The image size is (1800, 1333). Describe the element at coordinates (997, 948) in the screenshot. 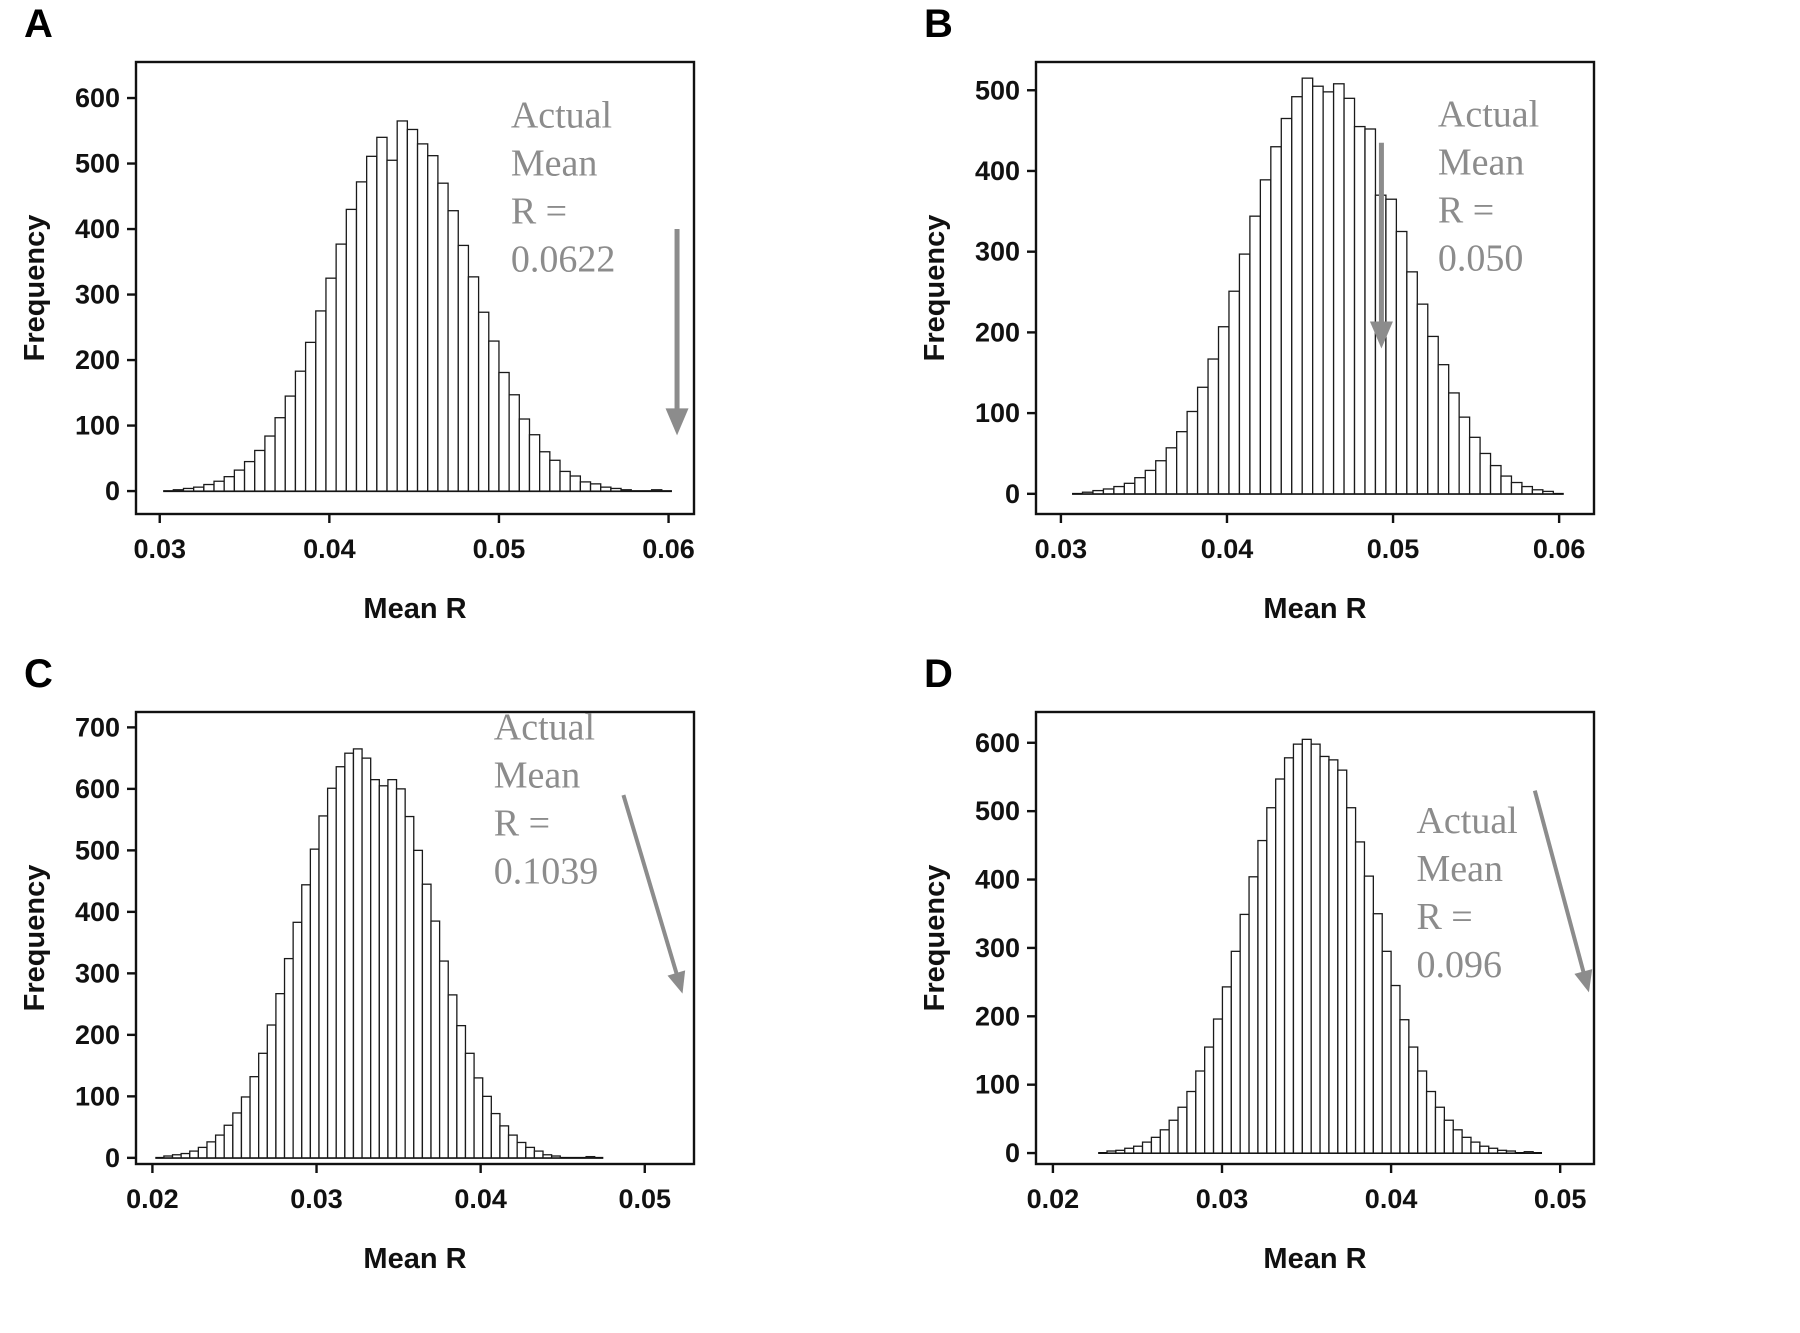

I see `y-tick-label: 300` at that location.